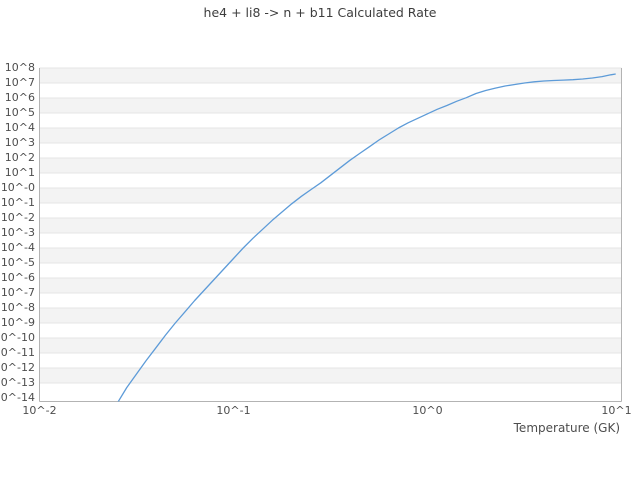 The image size is (640, 480). Describe the element at coordinates (19, 157) in the screenshot. I see `y-tick-label: 10^2` at that location.